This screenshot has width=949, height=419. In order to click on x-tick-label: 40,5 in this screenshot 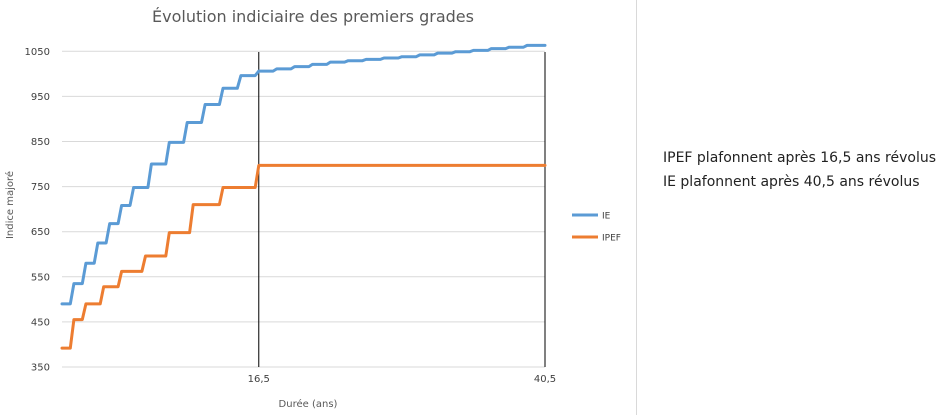, I will do `click(545, 379)`.